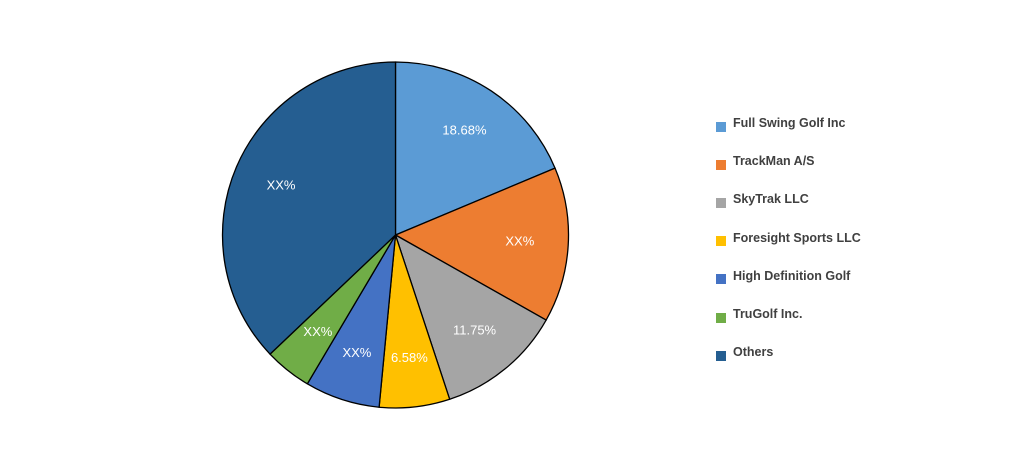 This screenshot has width=1010, height=469. I want to click on legend-label: High Definition Golf, so click(792, 275).